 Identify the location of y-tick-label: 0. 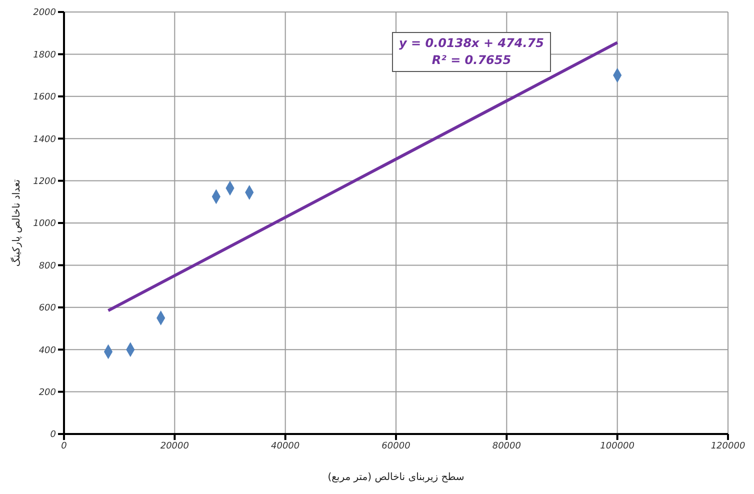
(53, 435).